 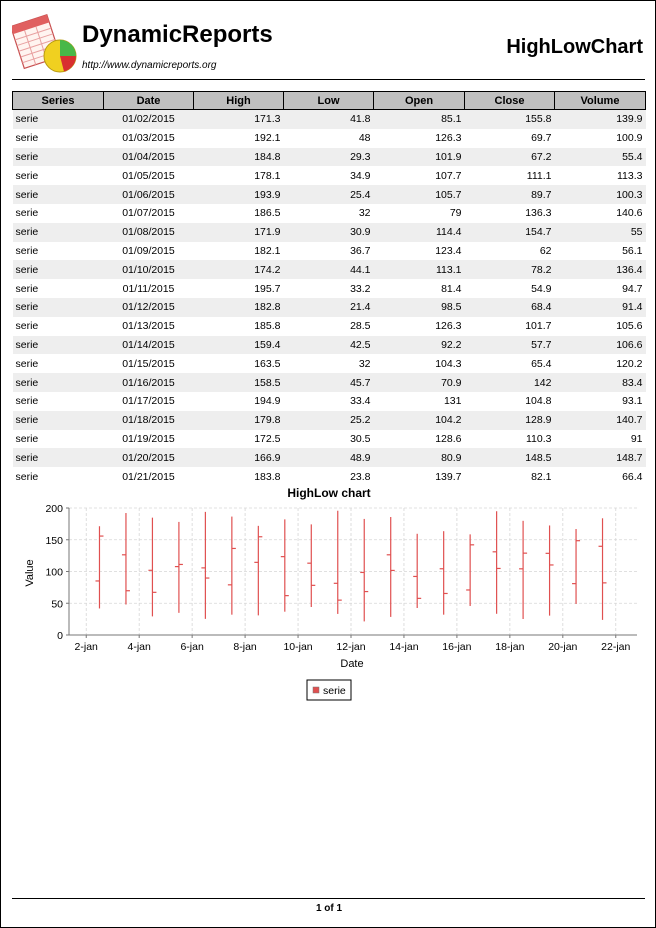 I want to click on cell-close: 110.3, so click(x=539, y=438).